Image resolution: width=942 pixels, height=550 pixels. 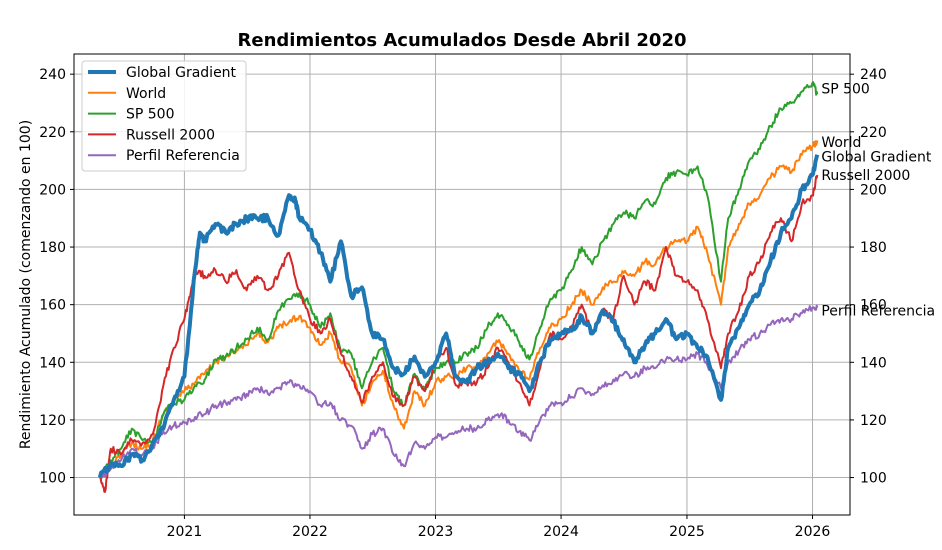 What do you see at coordinates (181, 73) in the screenshot?
I see `legend-label: Global Gradient` at bounding box center [181, 73].